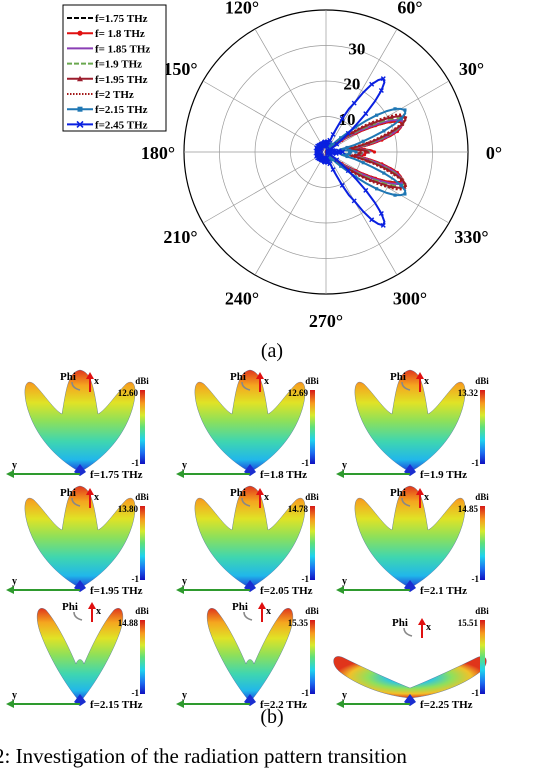  I want to click on pattern-panel: x Phi y f=1.75 THz dBi 12.60 -1, so click(77, 425).